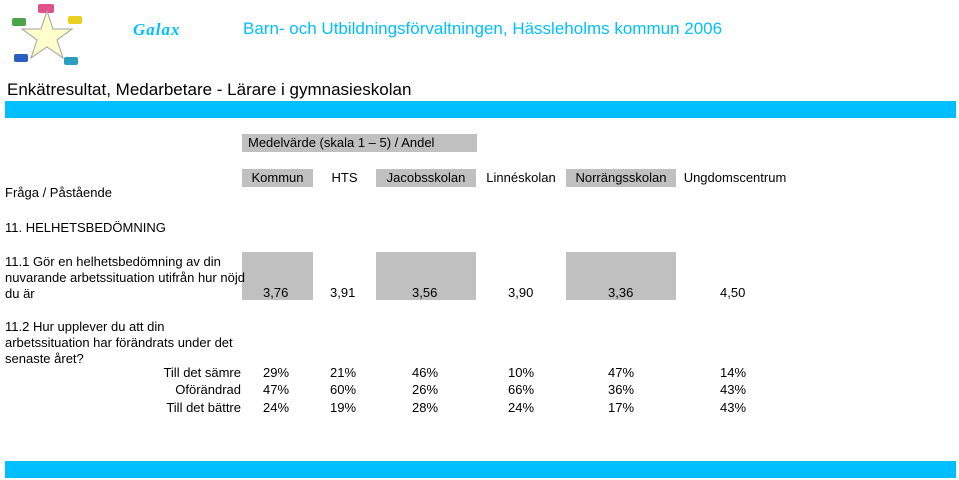 This screenshot has height=480, width=959. What do you see at coordinates (426, 276) in the screenshot?
I see `grey-cell-jacobsskolan` at bounding box center [426, 276].